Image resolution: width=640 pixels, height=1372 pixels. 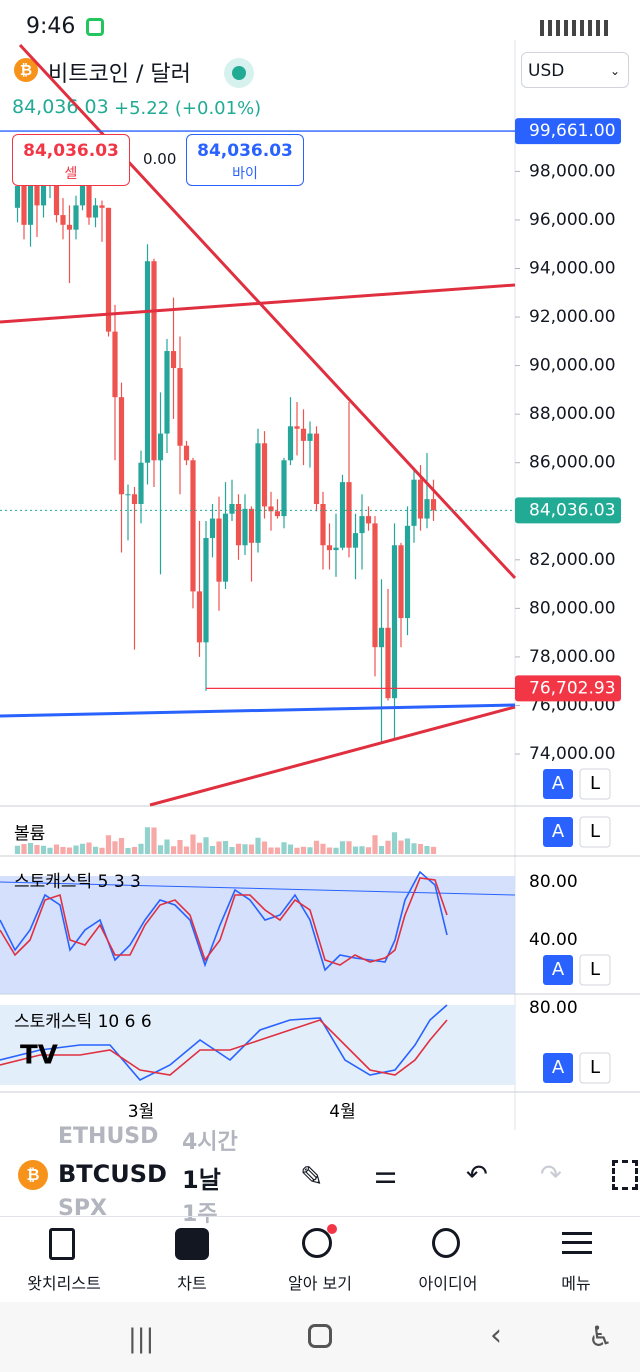 I want to click on nav-chart: 차트, so click(x=192, y=1283).